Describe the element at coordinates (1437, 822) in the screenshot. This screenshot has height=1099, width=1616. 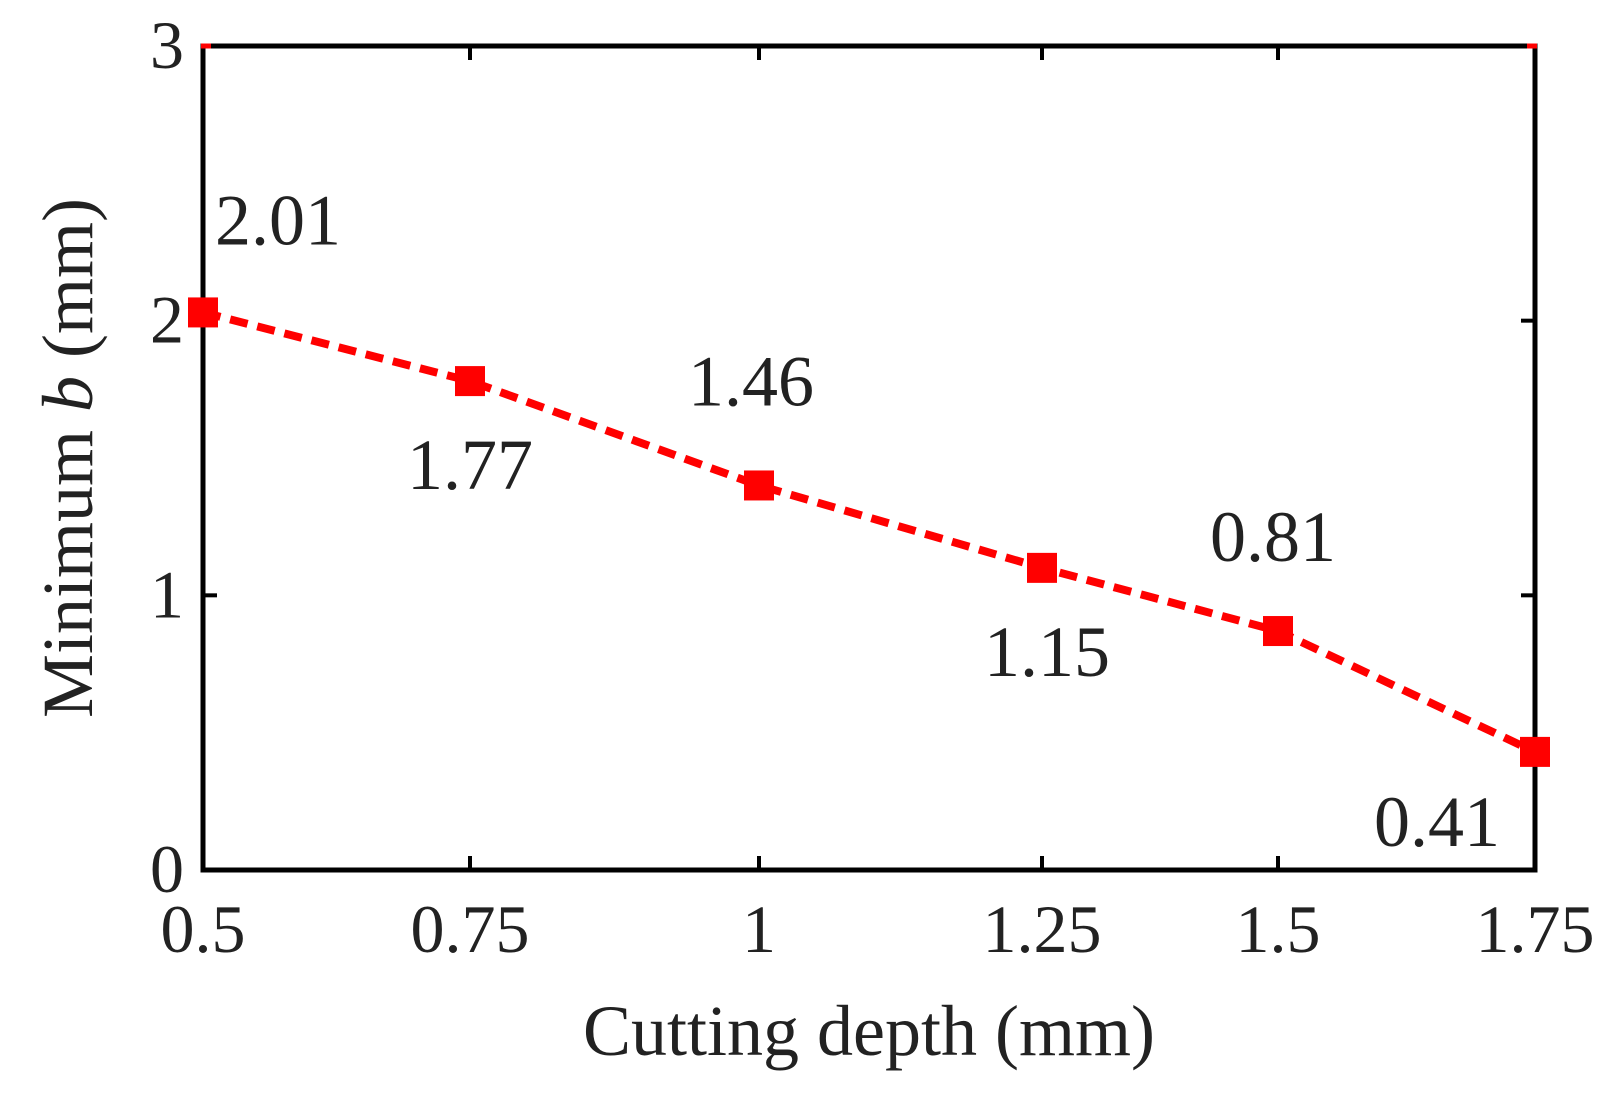
I see `data-label-5: 0.41` at that location.